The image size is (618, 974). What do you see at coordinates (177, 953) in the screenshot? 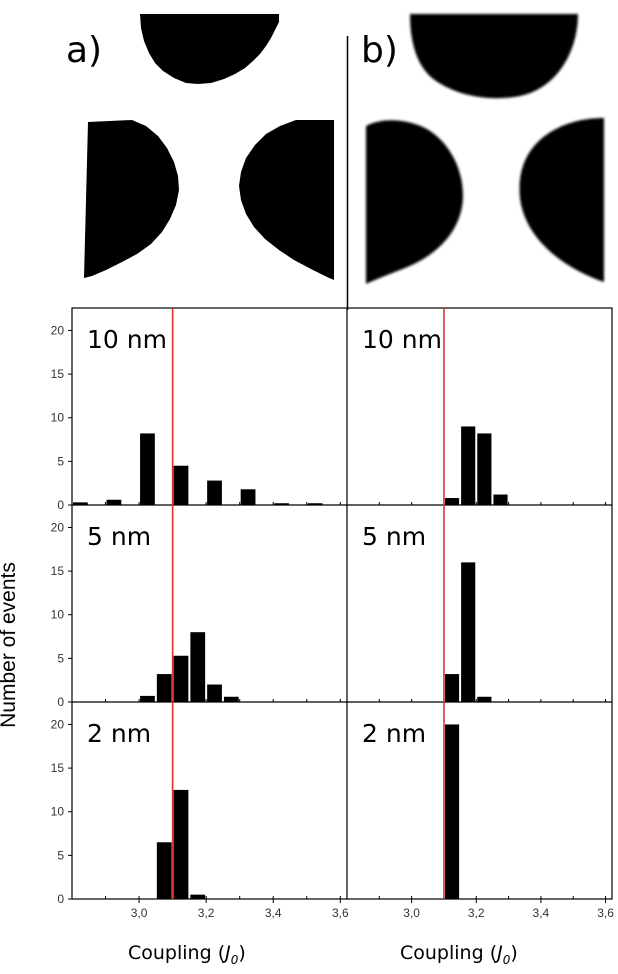
I see `x-axis-label-a-text: Coupling (` at bounding box center [177, 953].